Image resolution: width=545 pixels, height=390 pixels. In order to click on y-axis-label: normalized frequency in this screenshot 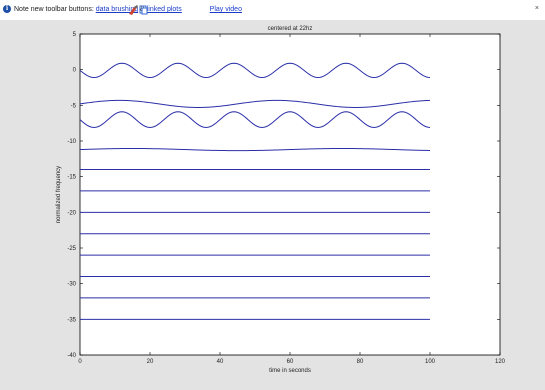, I will do `click(59, 194)`.